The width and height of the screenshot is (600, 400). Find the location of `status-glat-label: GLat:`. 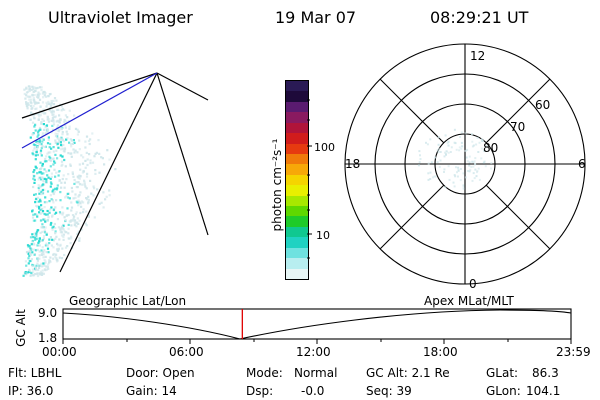

status-glat-label: GLat: is located at coordinates (502, 373).